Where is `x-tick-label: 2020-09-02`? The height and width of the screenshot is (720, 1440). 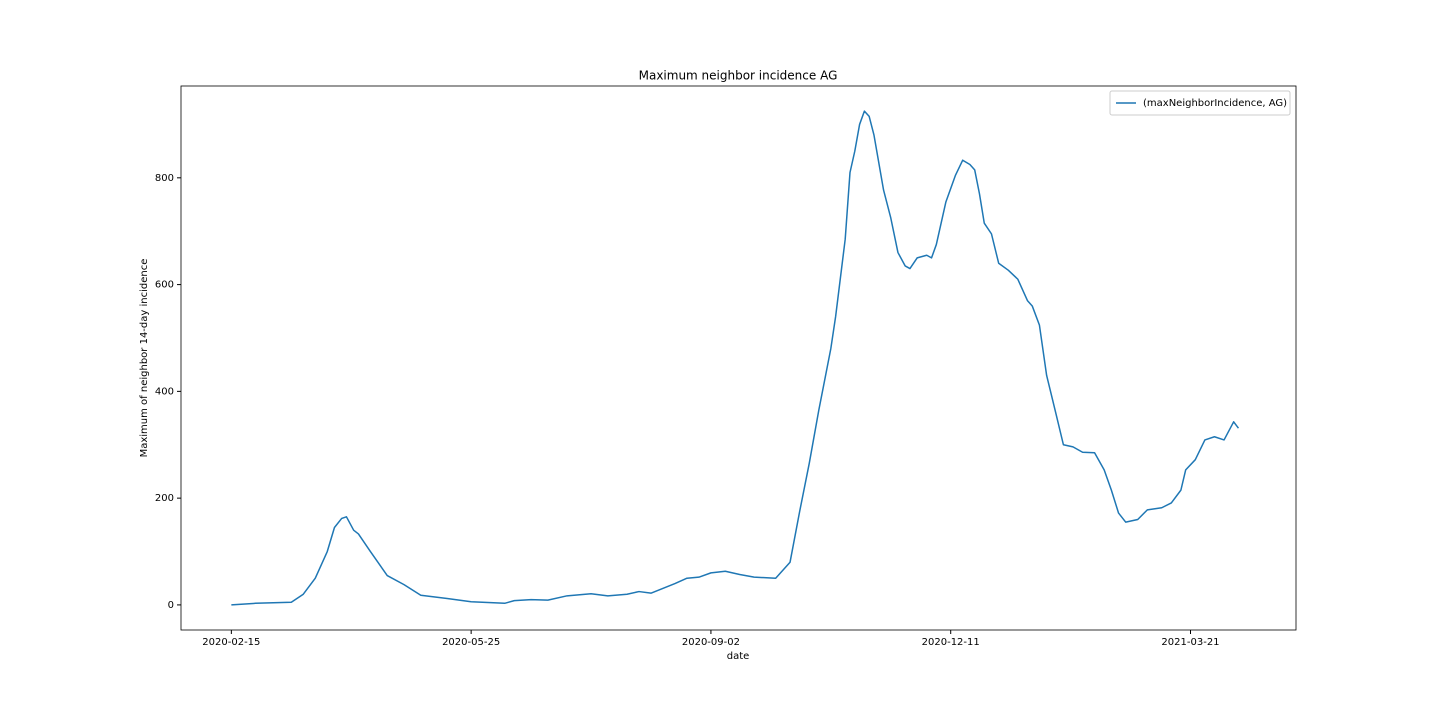
x-tick-label: 2020-09-02 is located at coordinates (711, 642).